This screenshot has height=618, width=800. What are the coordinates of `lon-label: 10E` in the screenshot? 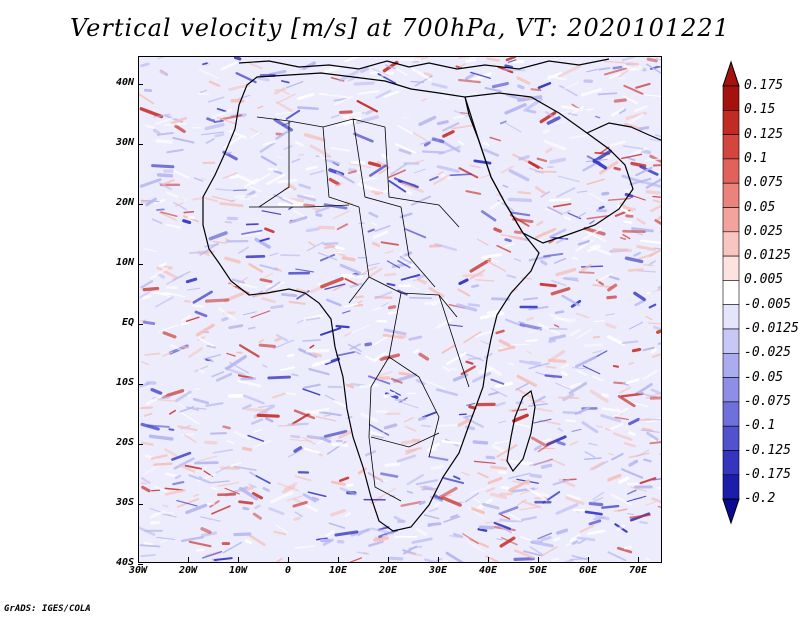 It's located at (338, 570).